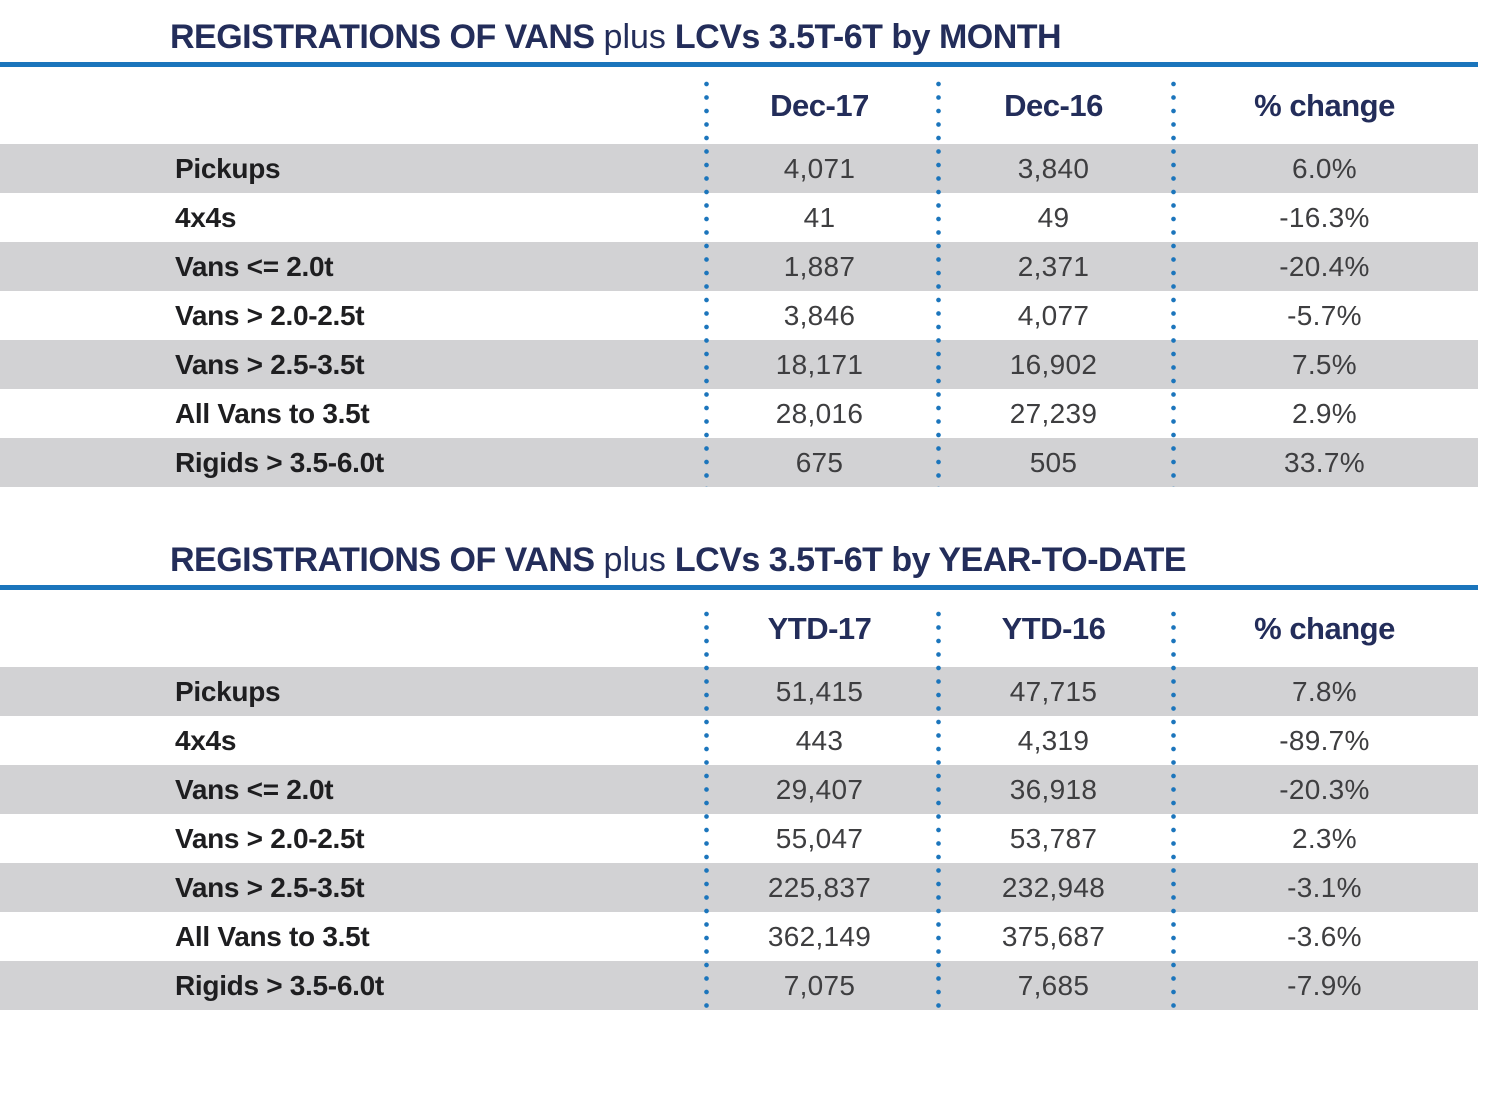 The image size is (1500, 1093). Describe the element at coordinates (868, 37) in the screenshot. I see `title-segment-bold: LCVs 3.5T-6T by MONTH` at that location.